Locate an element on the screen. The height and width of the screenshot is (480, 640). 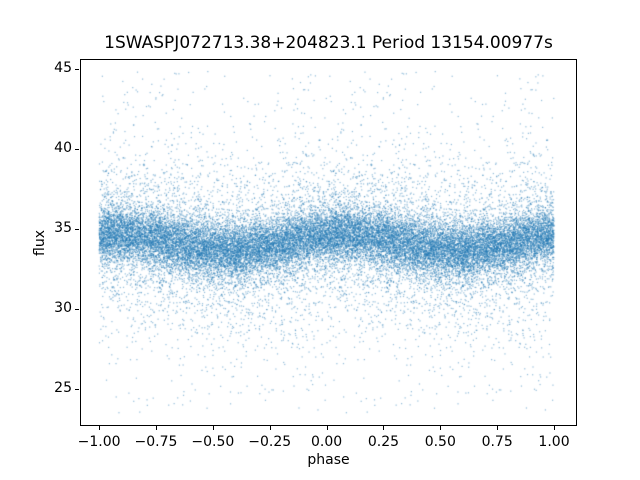
y-axis-label: flux is located at coordinates (40, 243).